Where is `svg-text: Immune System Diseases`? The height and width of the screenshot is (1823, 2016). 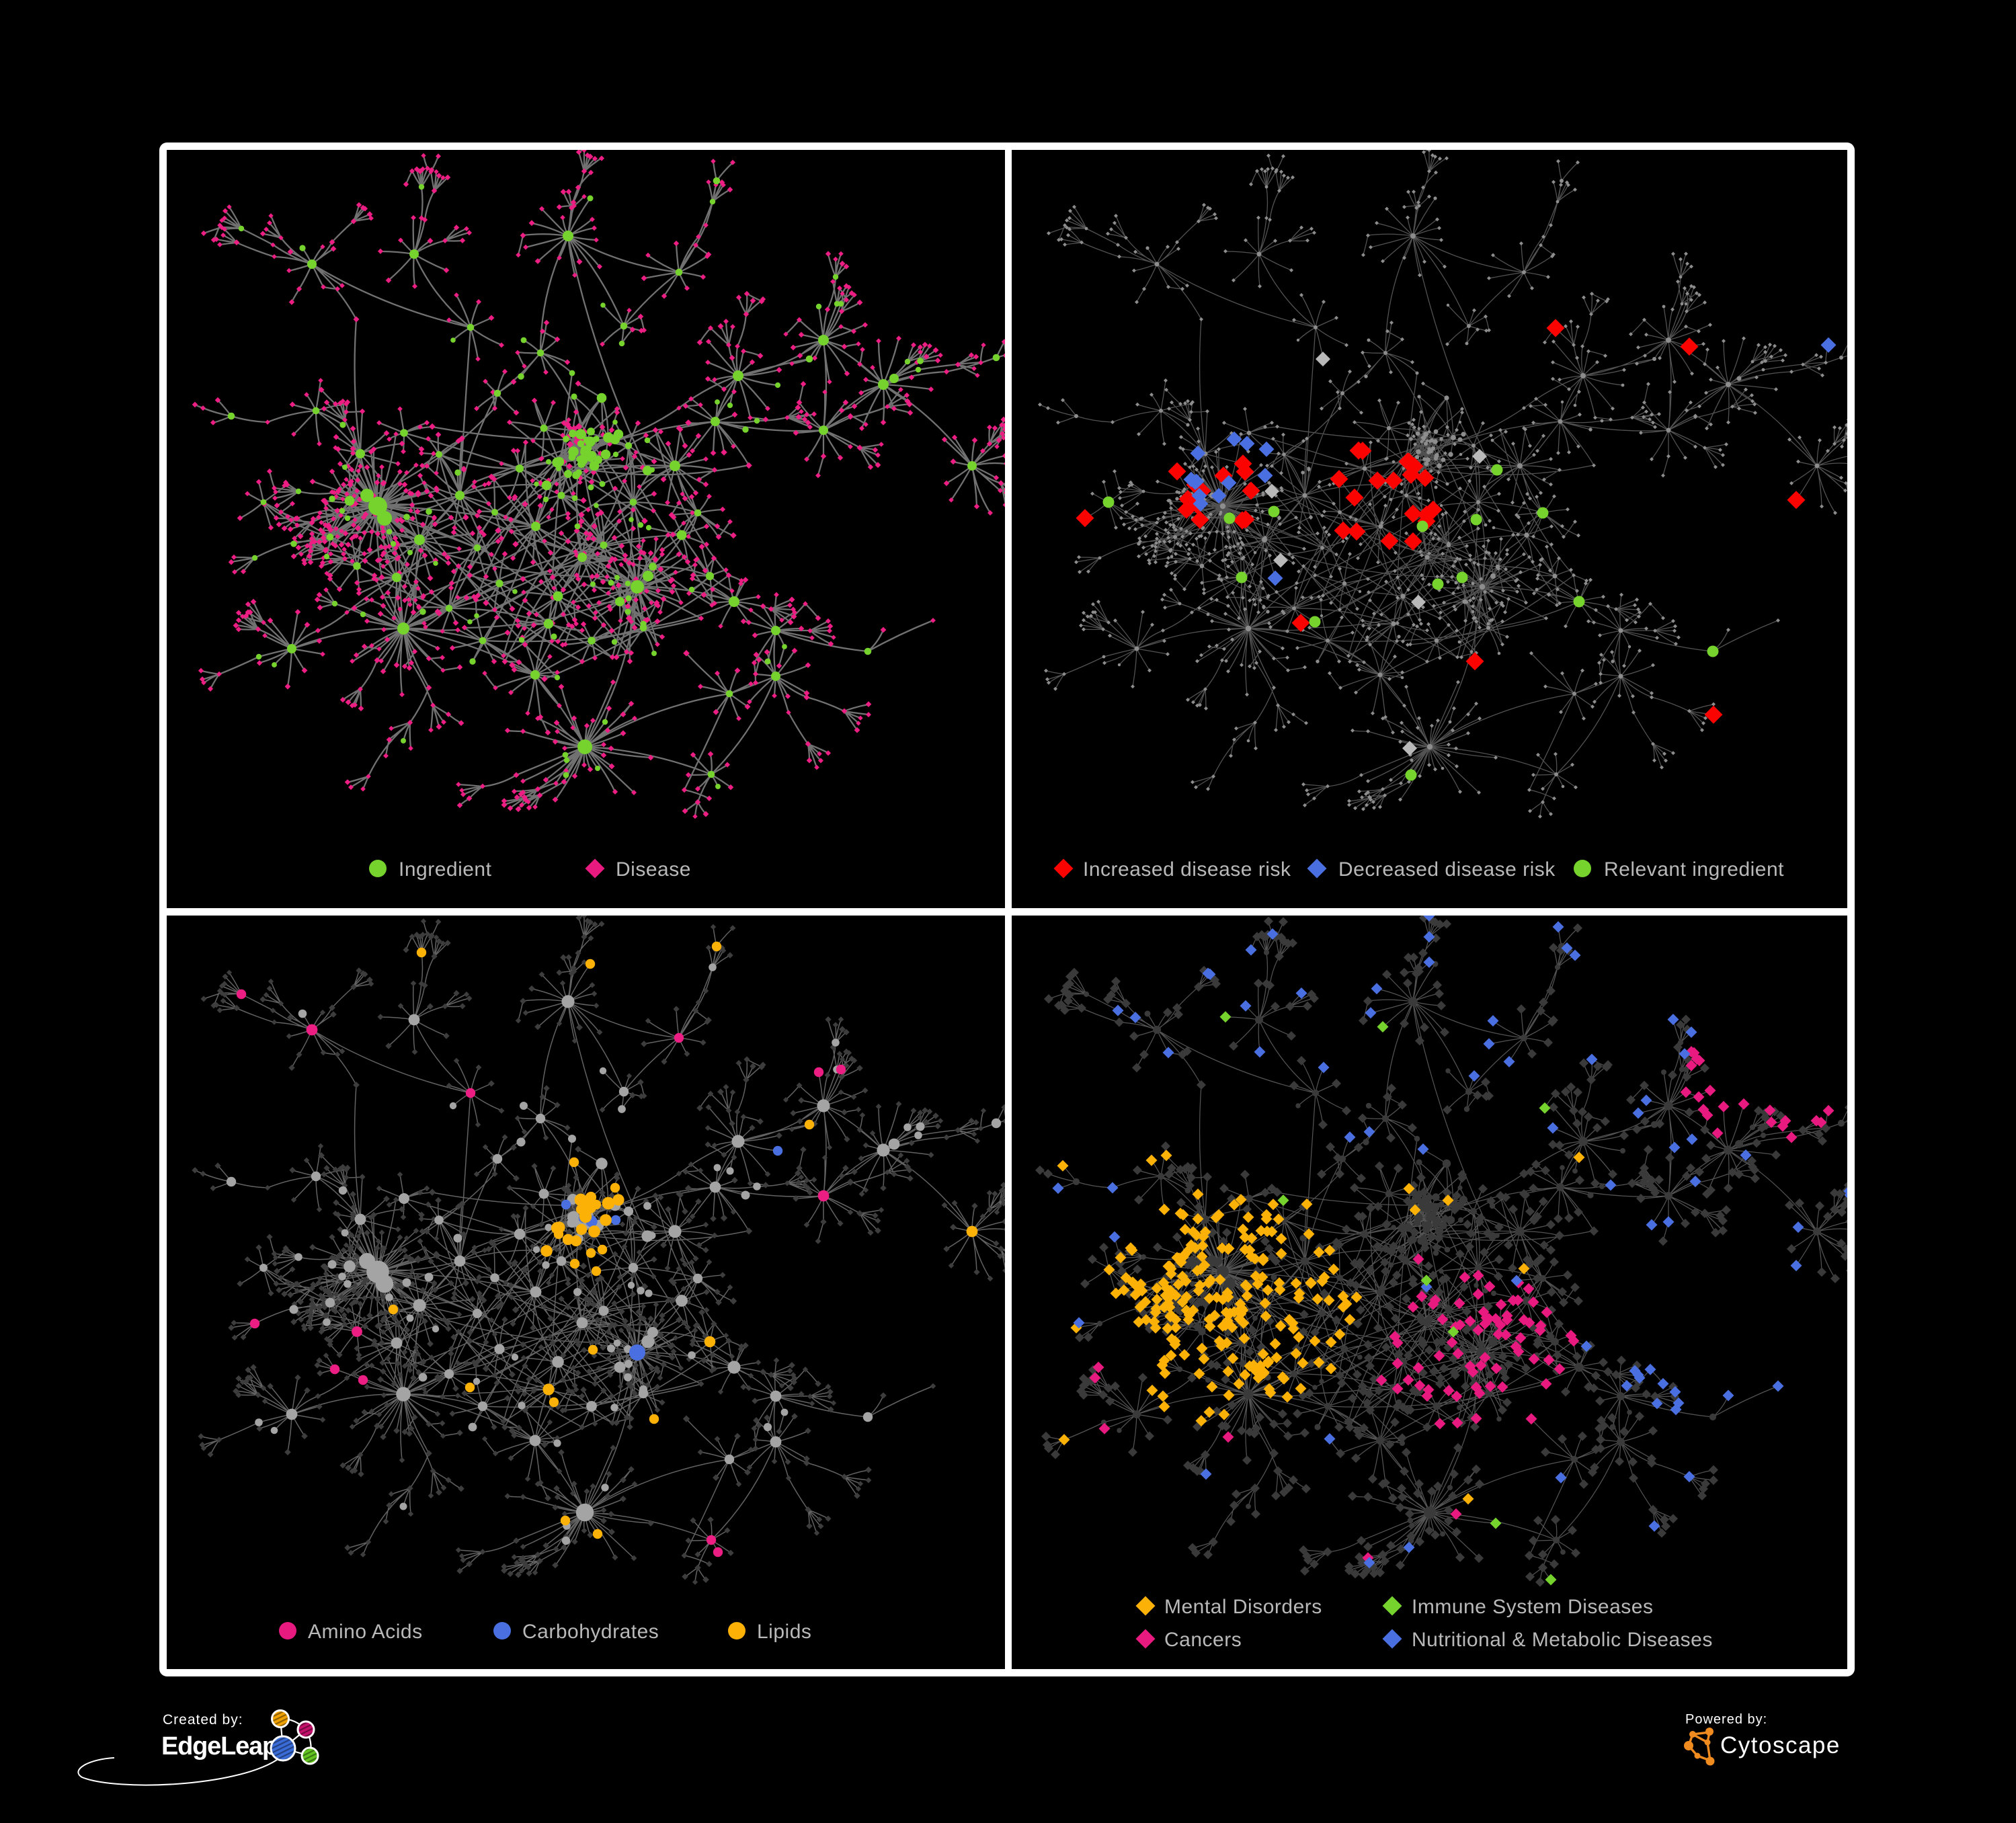
svg-text: Immune System Diseases is located at coordinates (1532, 1607).